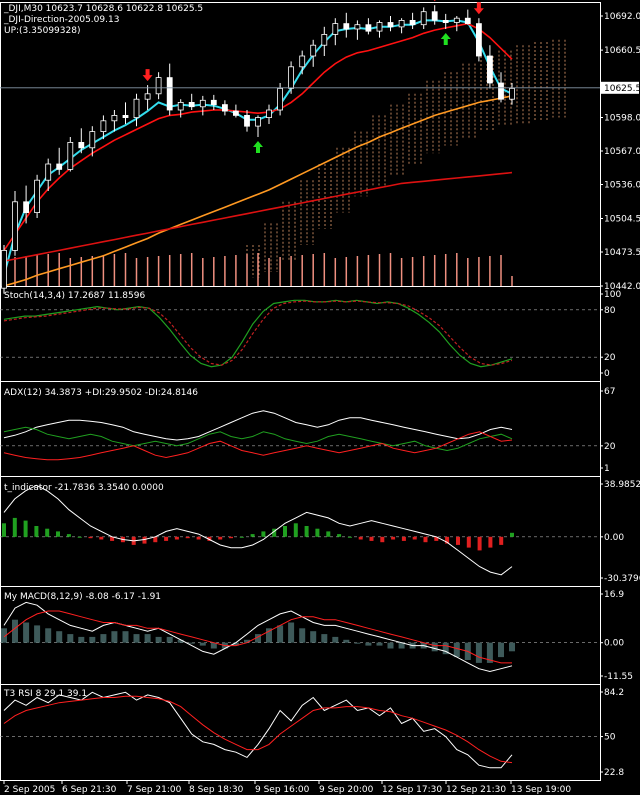 This screenshot has width=640, height=795. What do you see at coordinates (61, 20) in the screenshot?
I see `header-indicator-line: _DJI-Direction-2005.09.13` at bounding box center [61, 20].